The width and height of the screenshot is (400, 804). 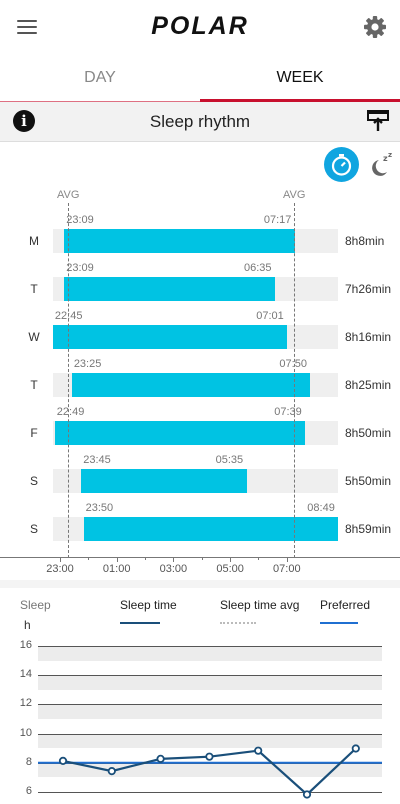 I want to click on export-icon, so click(x=378, y=121).